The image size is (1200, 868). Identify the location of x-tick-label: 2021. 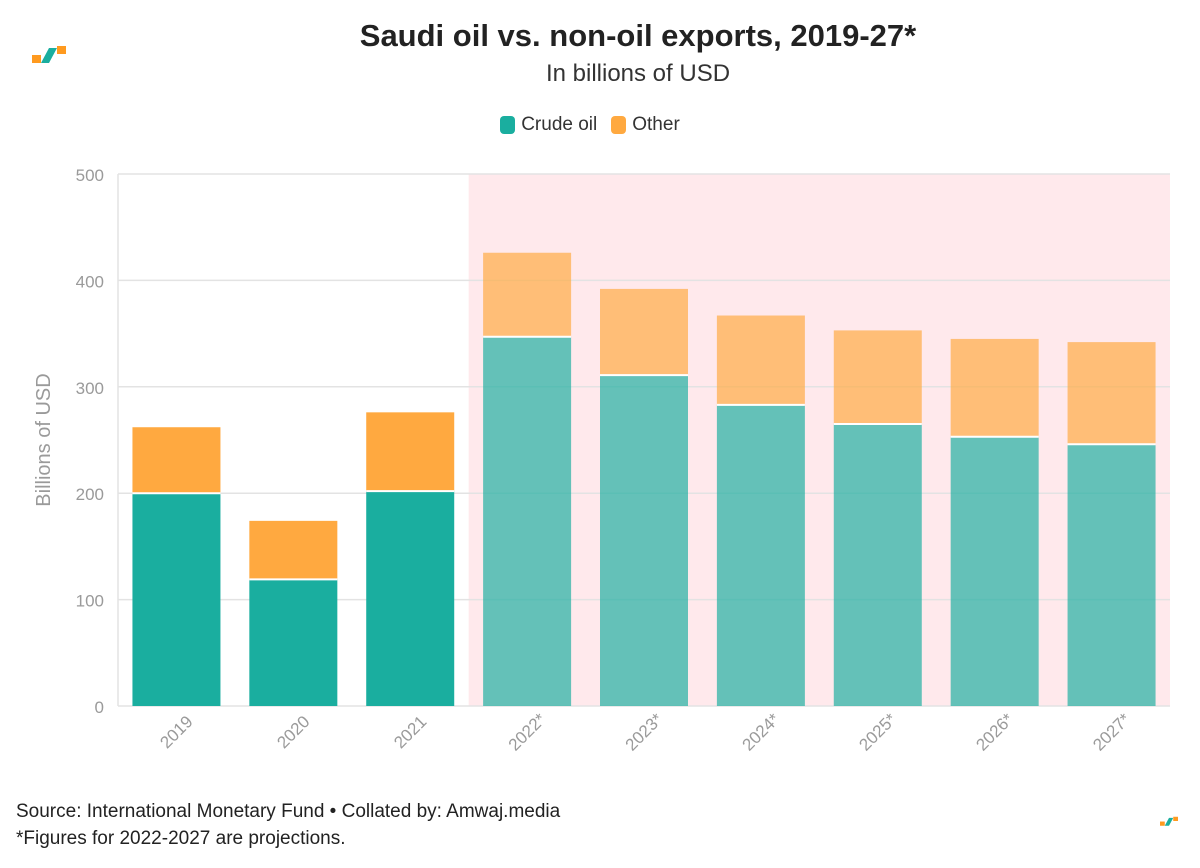
(410, 732).